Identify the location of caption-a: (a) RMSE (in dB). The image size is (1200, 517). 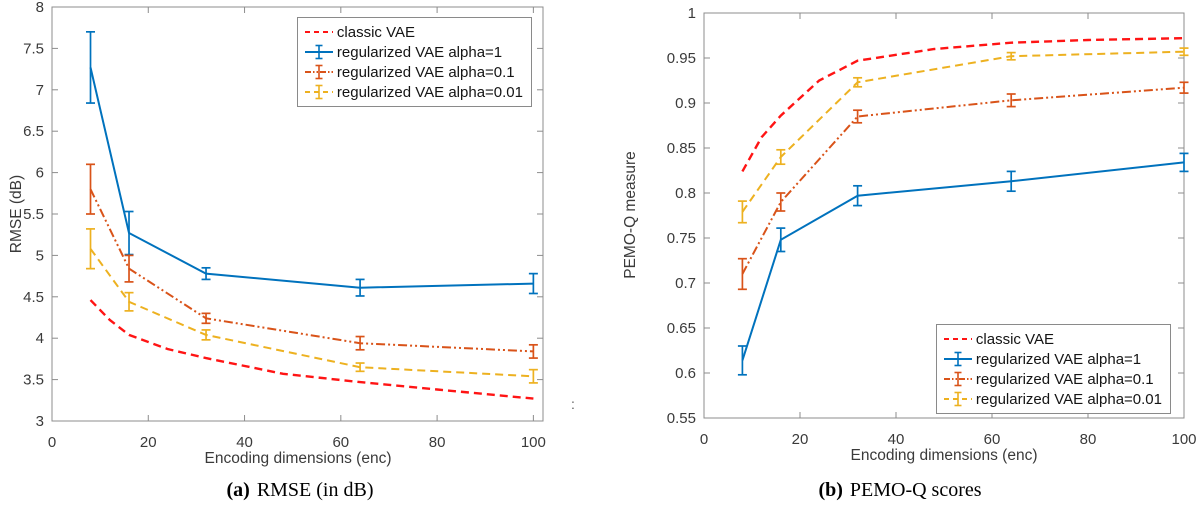
(300, 490).